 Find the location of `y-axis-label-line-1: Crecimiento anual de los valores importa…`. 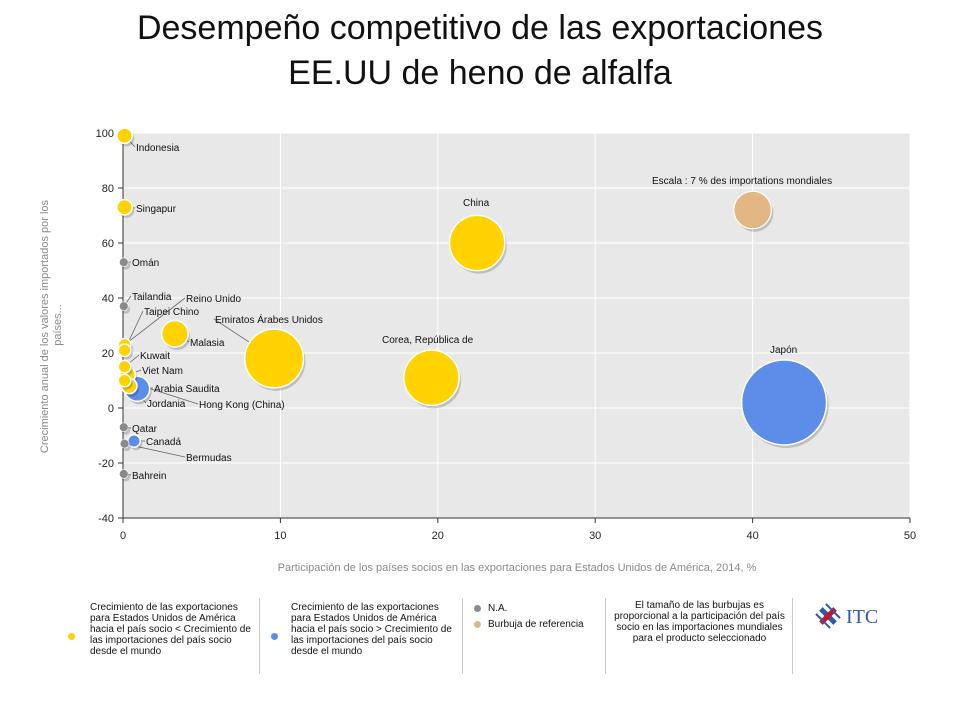

y-axis-label-line-1: Crecimiento anual de los valores importa… is located at coordinates (45, 326).